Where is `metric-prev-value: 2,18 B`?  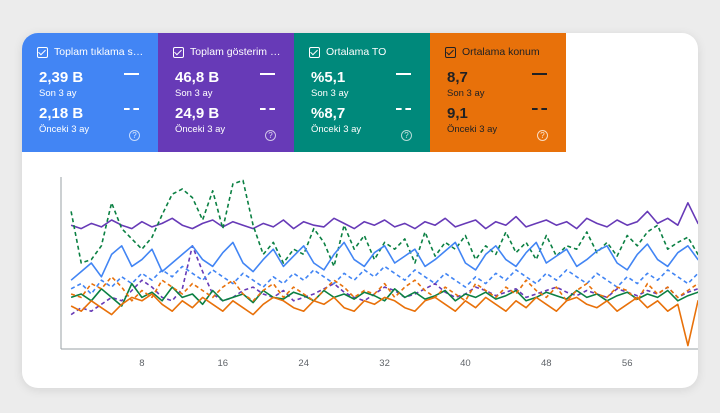 metric-prev-value: 2,18 B is located at coordinates (61, 113).